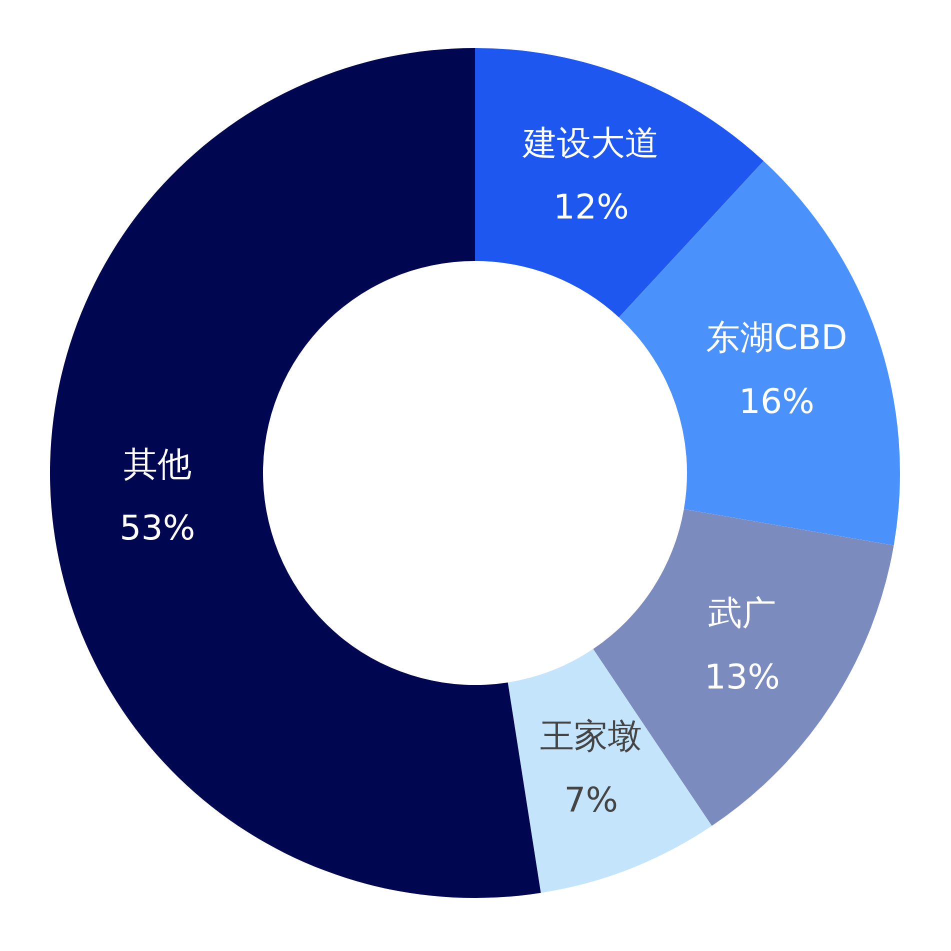 This screenshot has width=951, height=951. Describe the element at coordinates (591, 143) in the screenshot. I see `slice-label: 建设大道` at that location.